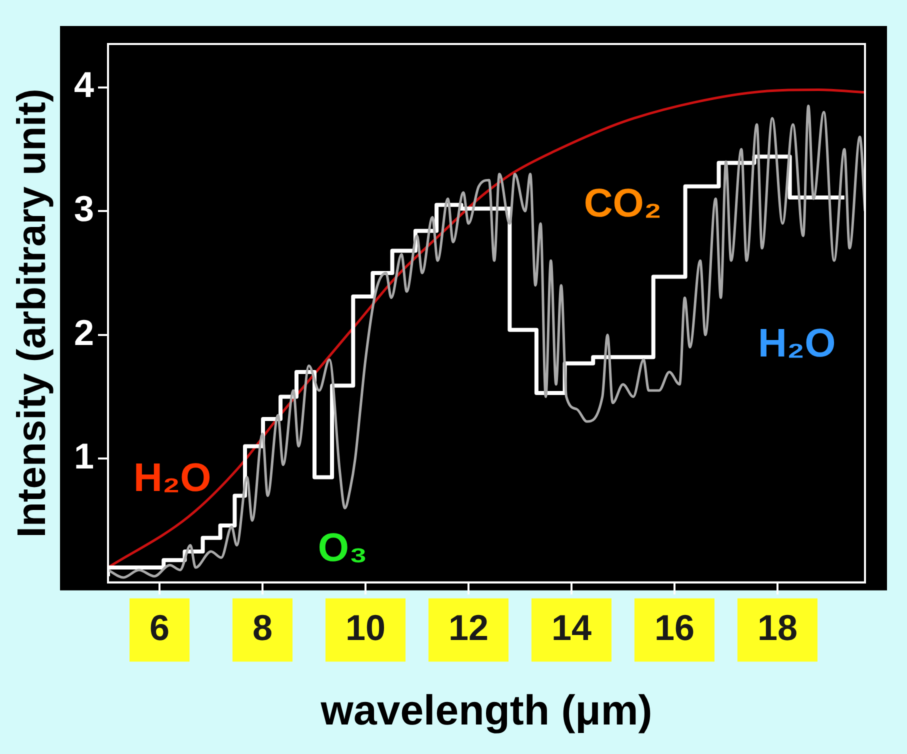  What do you see at coordinates (571, 627) in the screenshot?
I see `x-tick-label: 14` at bounding box center [571, 627].